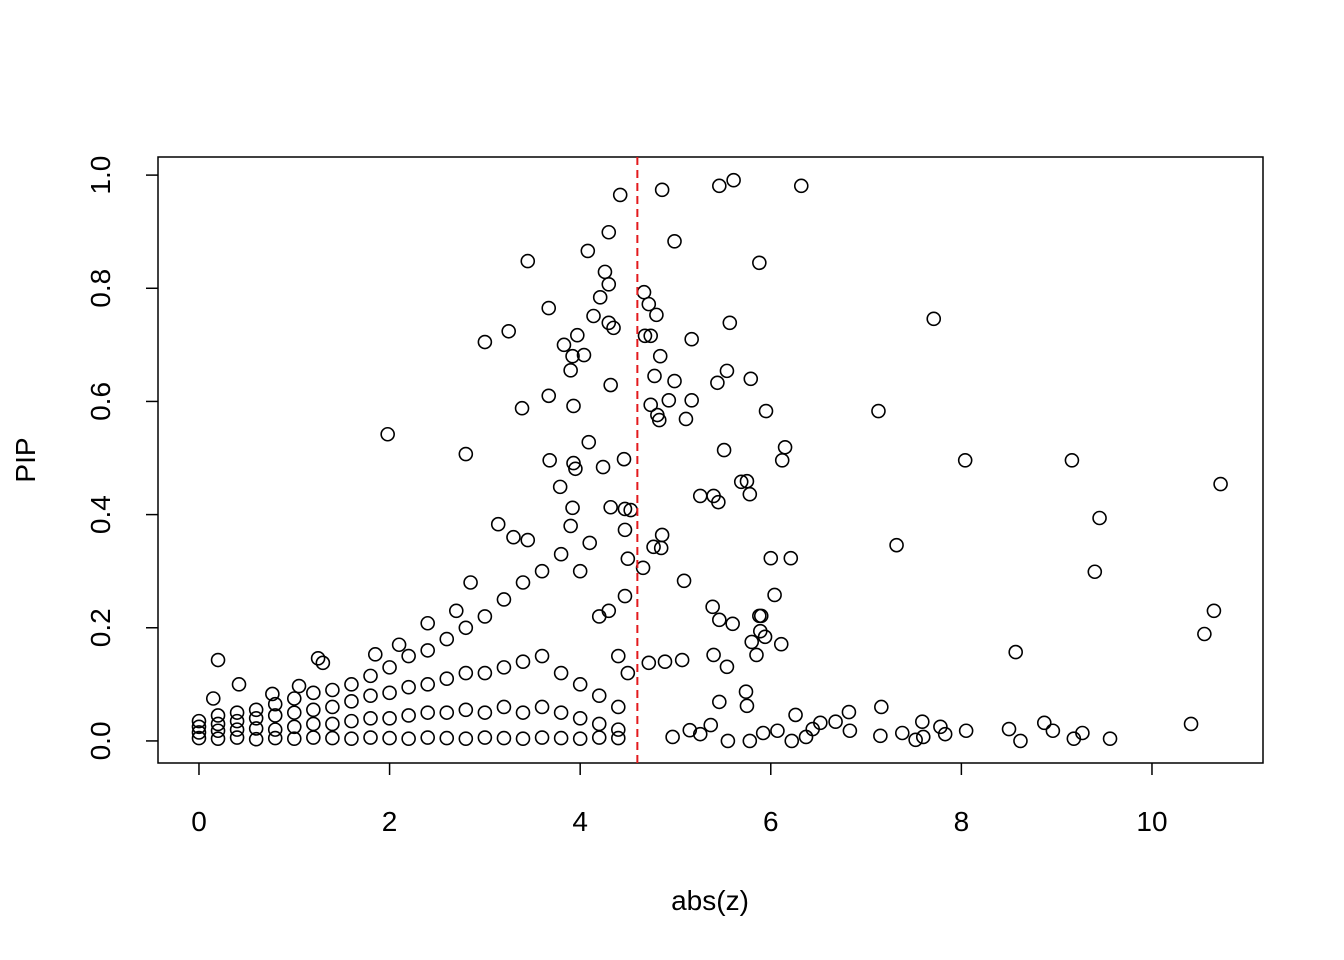 This screenshot has width=1344, height=960. Describe the element at coordinates (100, 740) in the screenshot. I see `y-tick-label: 0.0` at that location.